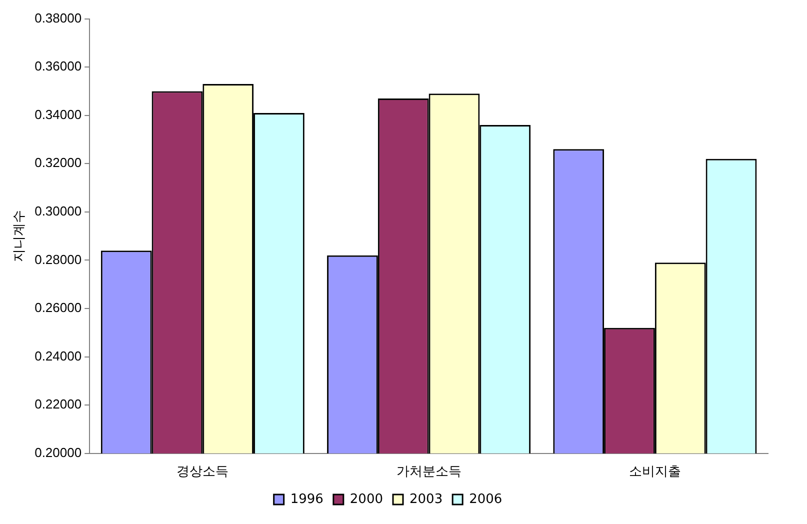 The image size is (807, 524). I want to click on y-tick-label: 0.22000, so click(58, 404).